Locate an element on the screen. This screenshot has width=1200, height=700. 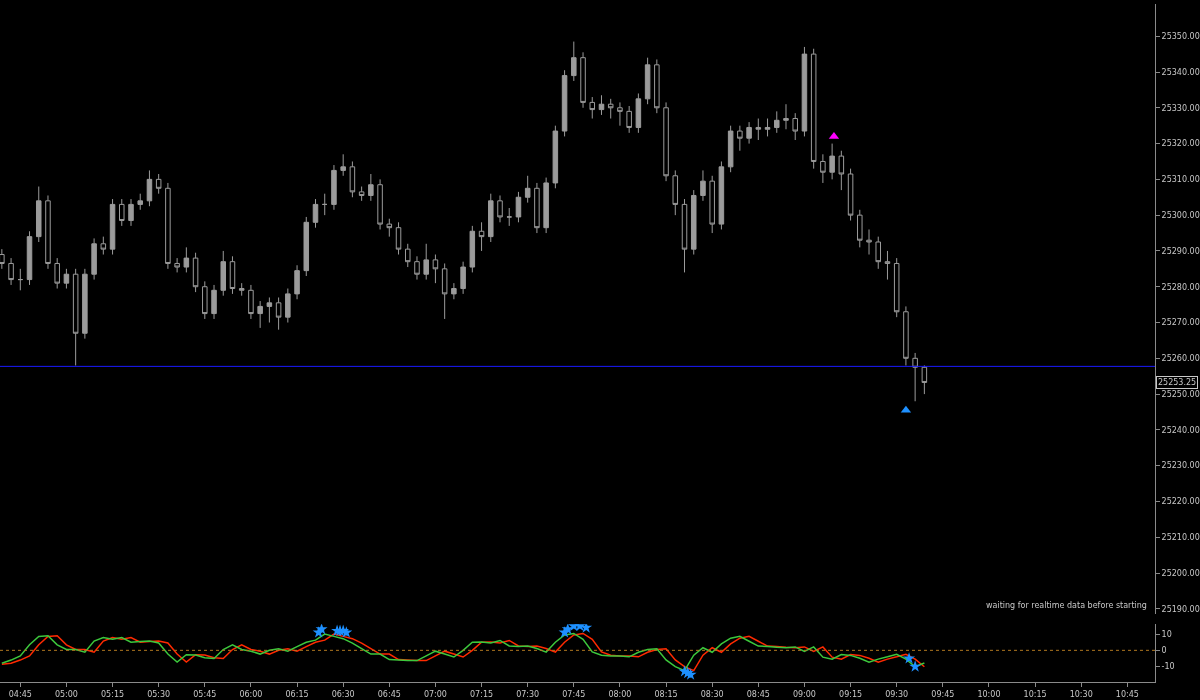
y-tick-label: 25280.00 is located at coordinates (1180, 287).